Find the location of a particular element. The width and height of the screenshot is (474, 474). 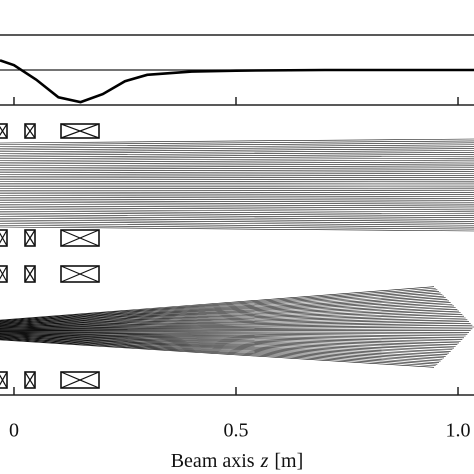

x-tick-label: 1.0 is located at coordinates (458, 431).